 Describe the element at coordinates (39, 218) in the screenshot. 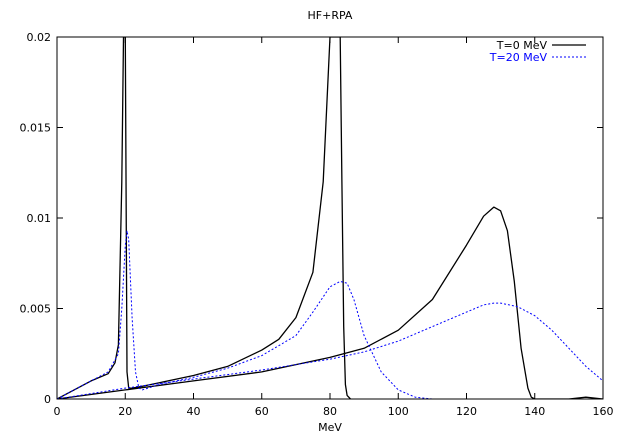

I see `y-tick-label: 0.01` at that location.